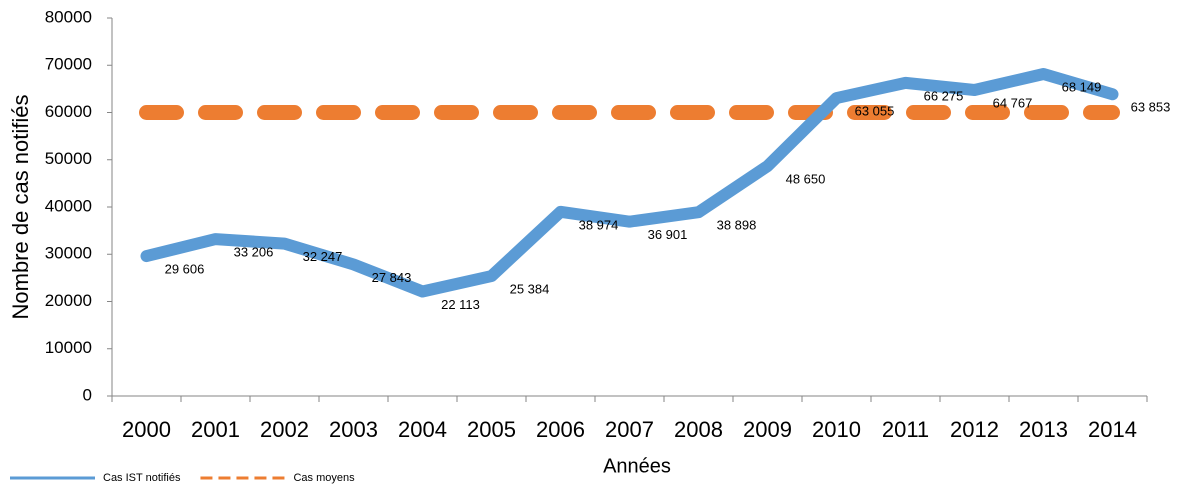 The image size is (1189, 490). Describe the element at coordinates (353, 429) in the screenshot. I see `x-tick-label: 2003` at that location.